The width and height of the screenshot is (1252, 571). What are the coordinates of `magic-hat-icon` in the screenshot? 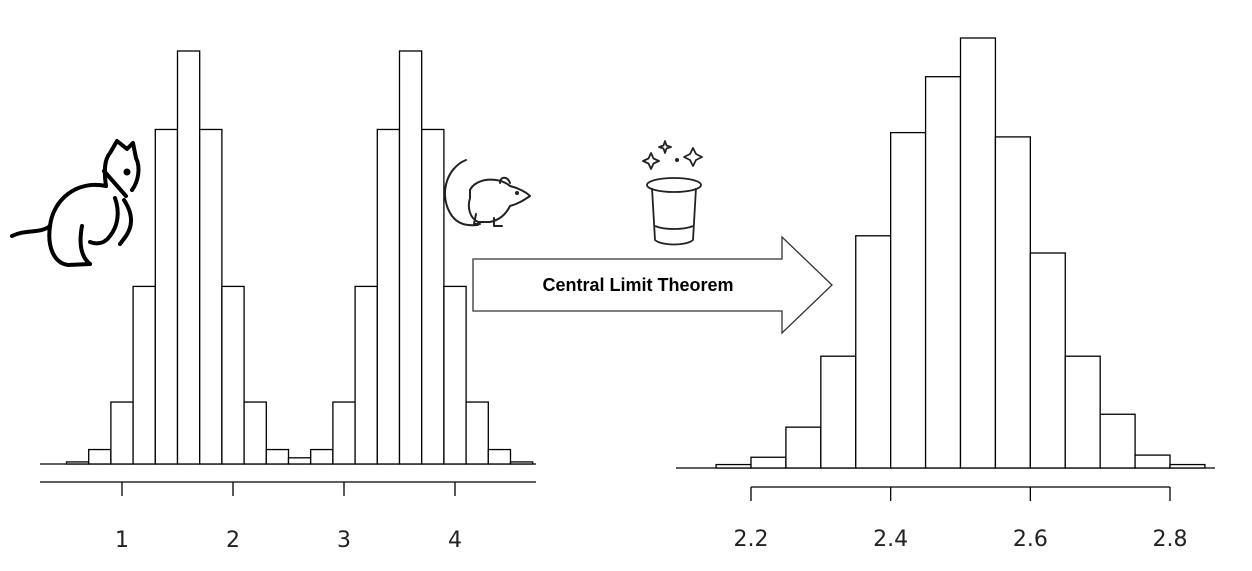 It's located at (672, 193).